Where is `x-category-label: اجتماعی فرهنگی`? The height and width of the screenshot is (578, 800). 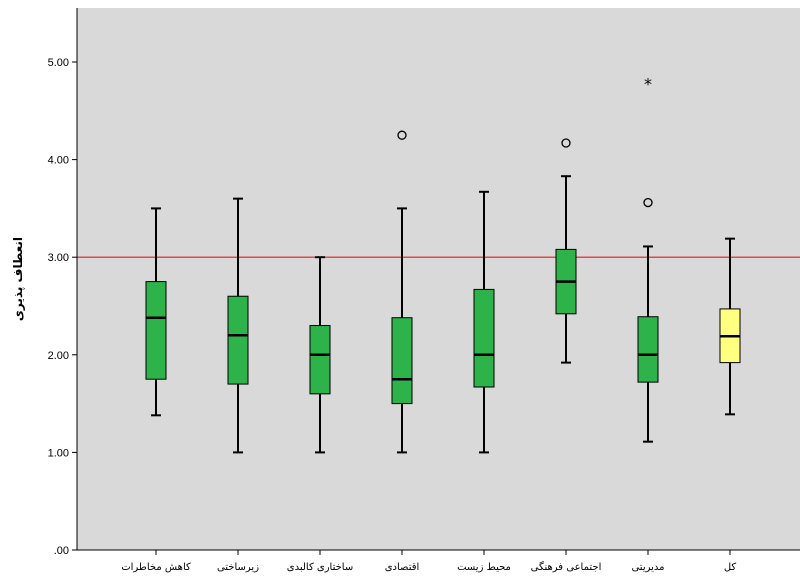 x-category-label: اجتماعی فرهنگی is located at coordinates (566, 567).